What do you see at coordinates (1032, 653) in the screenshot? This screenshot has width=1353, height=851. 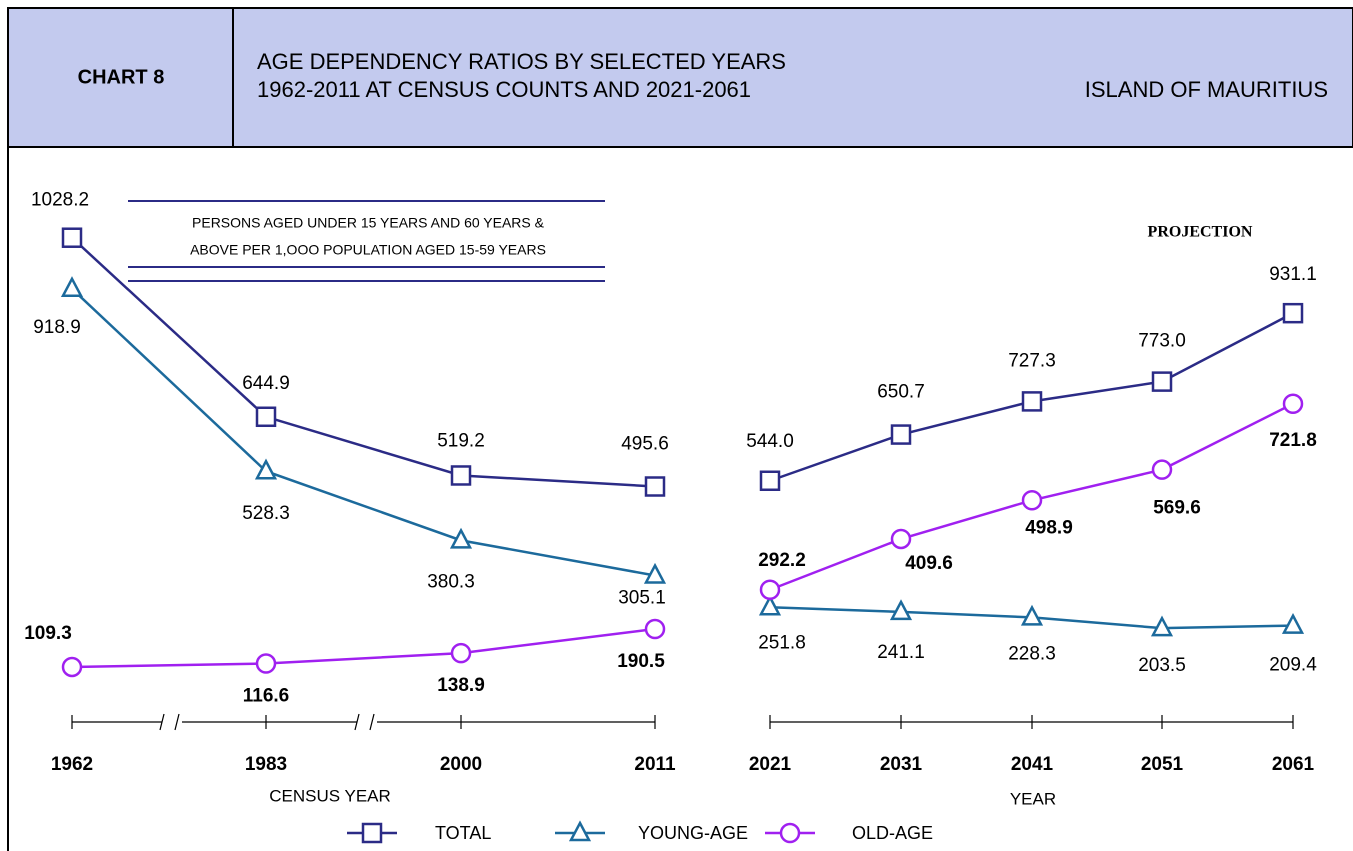 I see `data-label: 228.3` at bounding box center [1032, 653].